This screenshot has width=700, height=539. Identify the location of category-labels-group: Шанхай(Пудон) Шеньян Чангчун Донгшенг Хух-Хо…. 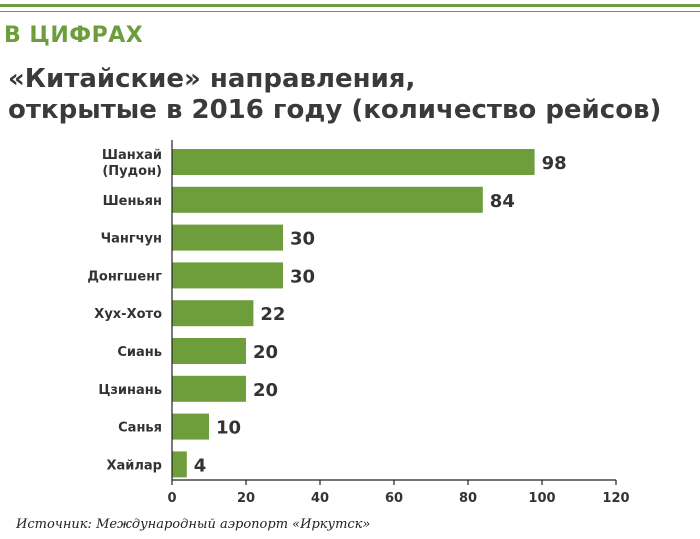
(124, 310).